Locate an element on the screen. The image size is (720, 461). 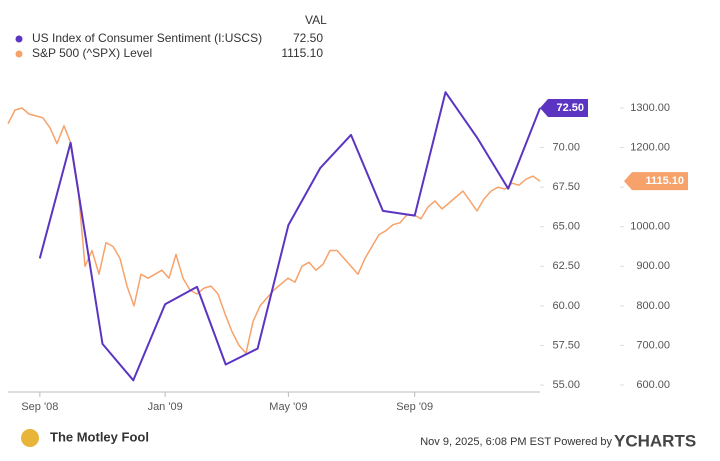
legend-value: 1115.10 is located at coordinates (302, 53).